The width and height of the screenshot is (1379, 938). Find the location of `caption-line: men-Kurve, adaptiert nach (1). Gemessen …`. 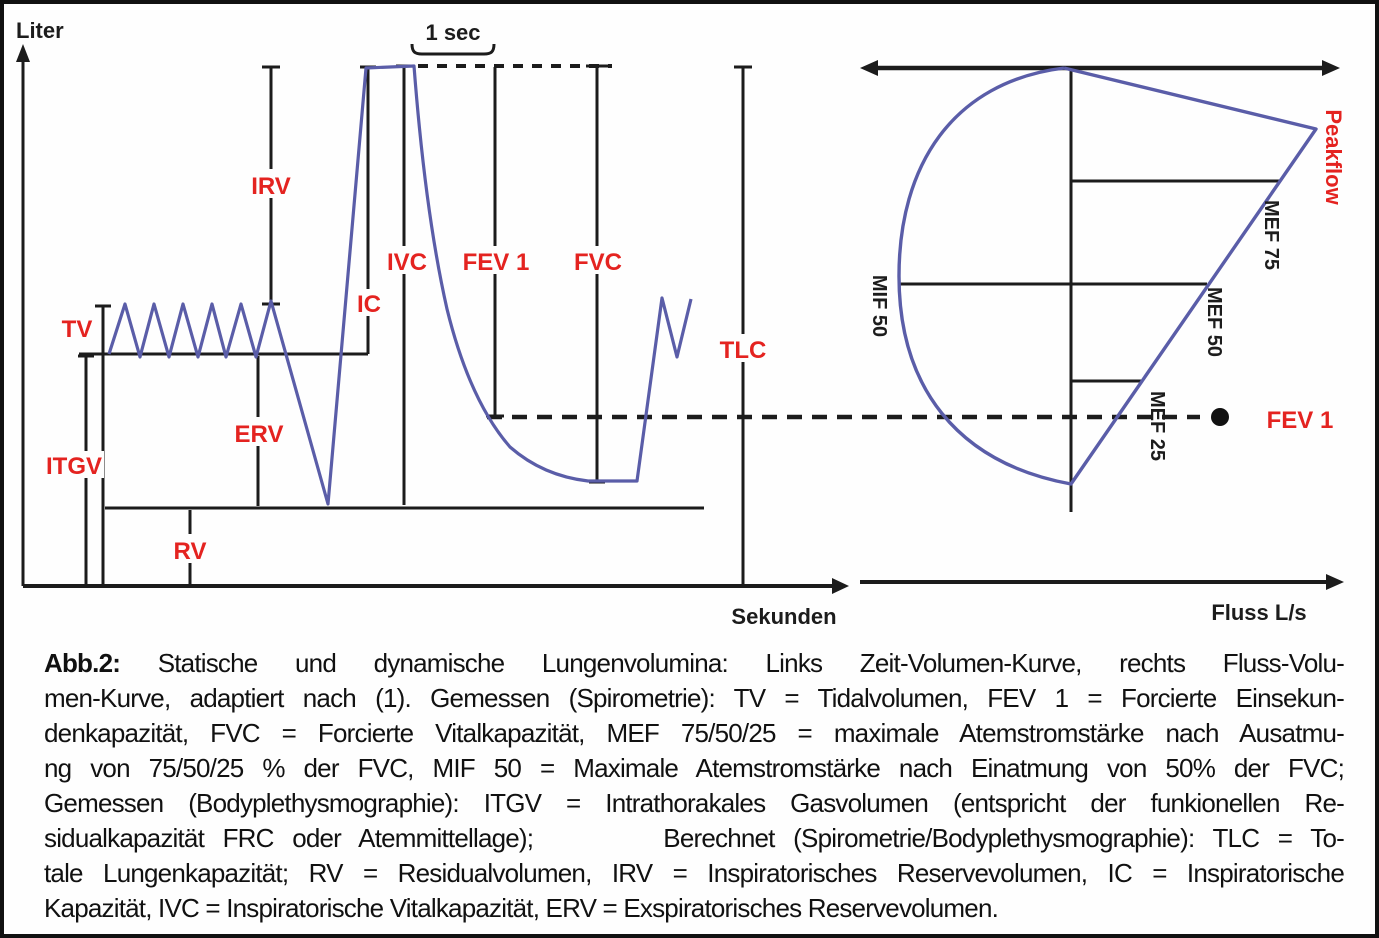

caption-line: men-Kurve, adaptiert nach (1). Gemessen … is located at coordinates (694, 698).